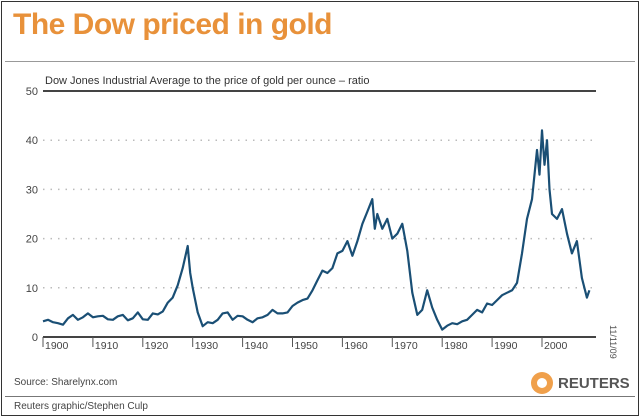 The image size is (640, 417). What do you see at coordinates (613, 342) in the screenshot?
I see `date-label: 11/11/09` at bounding box center [613, 342].